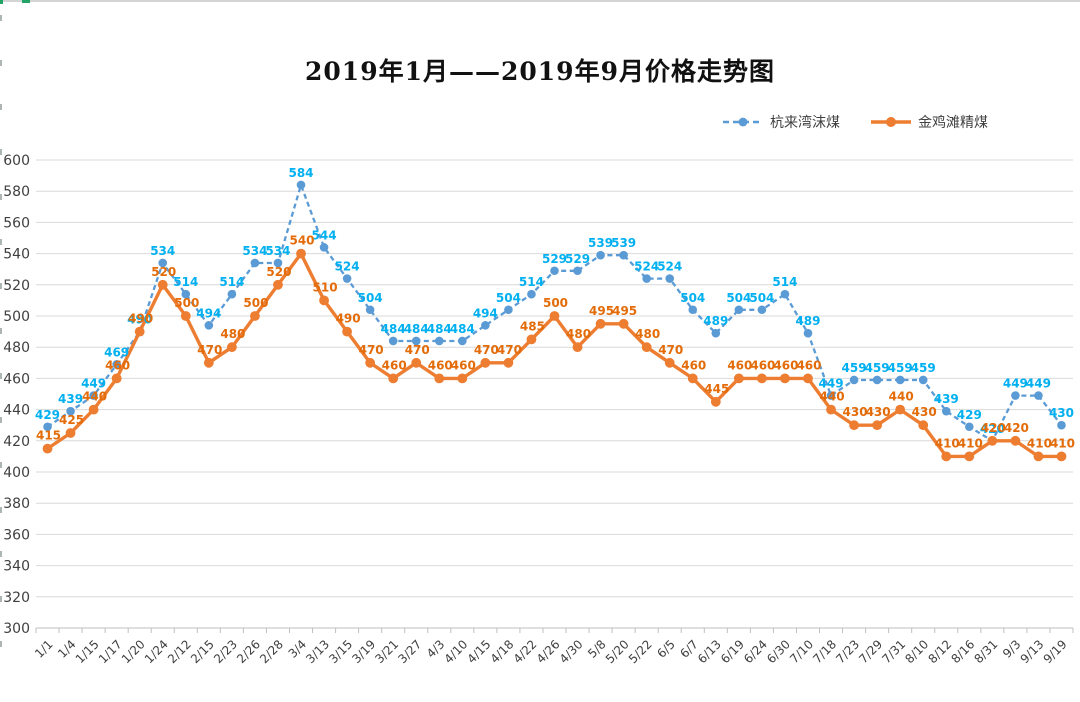 The width and height of the screenshot is (1080, 702). What do you see at coordinates (716, 389) in the screenshot?
I see `data-label: 445` at bounding box center [716, 389].